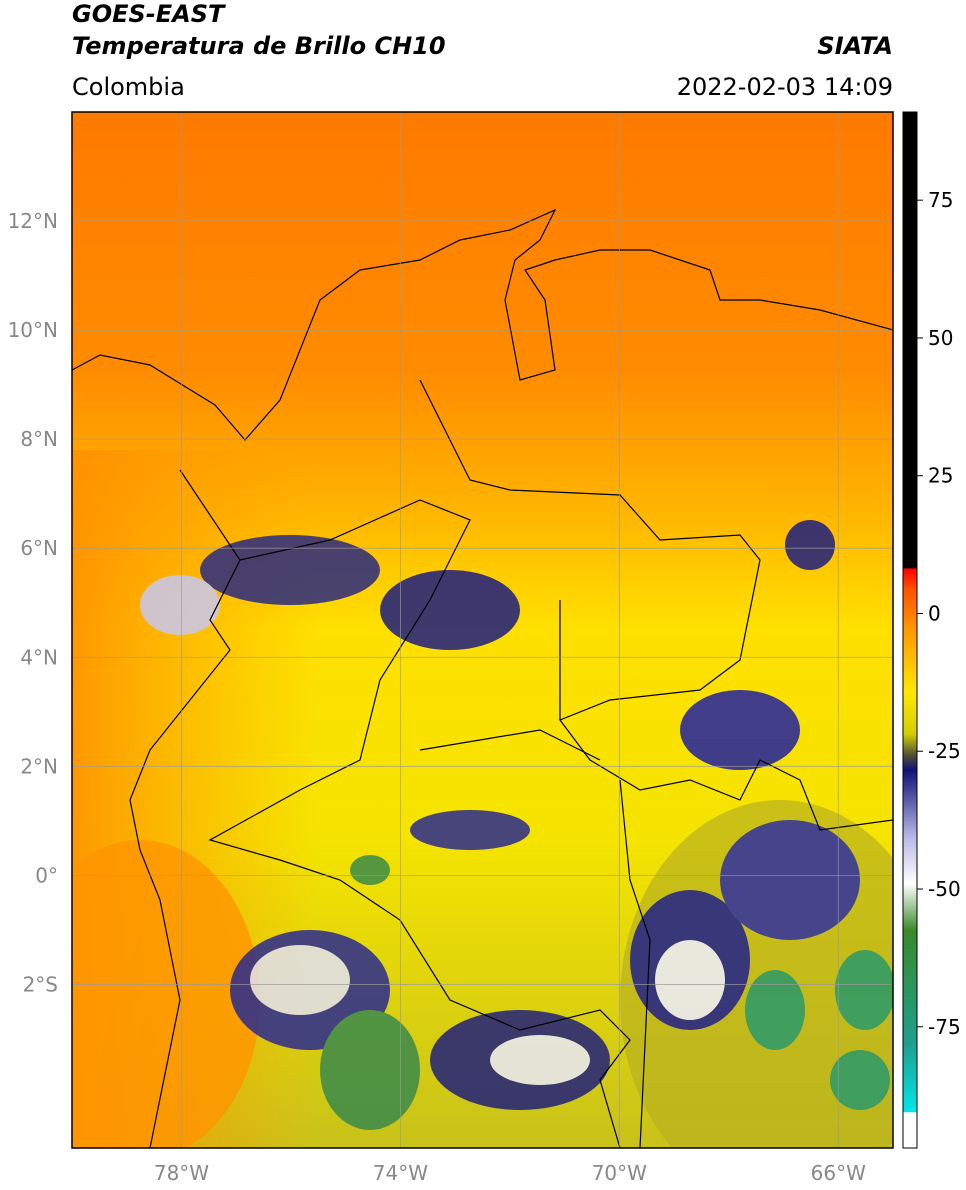  I want to click on x-tick-label: 74°W, so click(400, 1173).